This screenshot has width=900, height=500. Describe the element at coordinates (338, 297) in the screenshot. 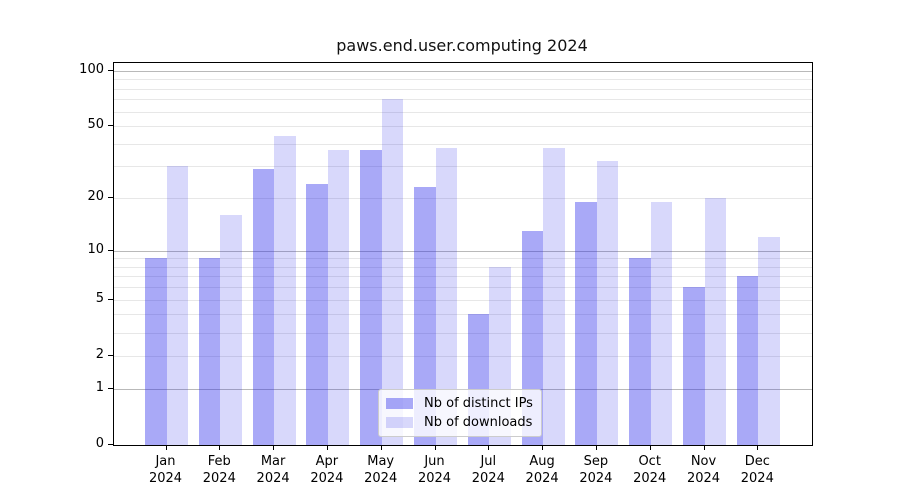

I see `bar-downloads-apr` at that location.